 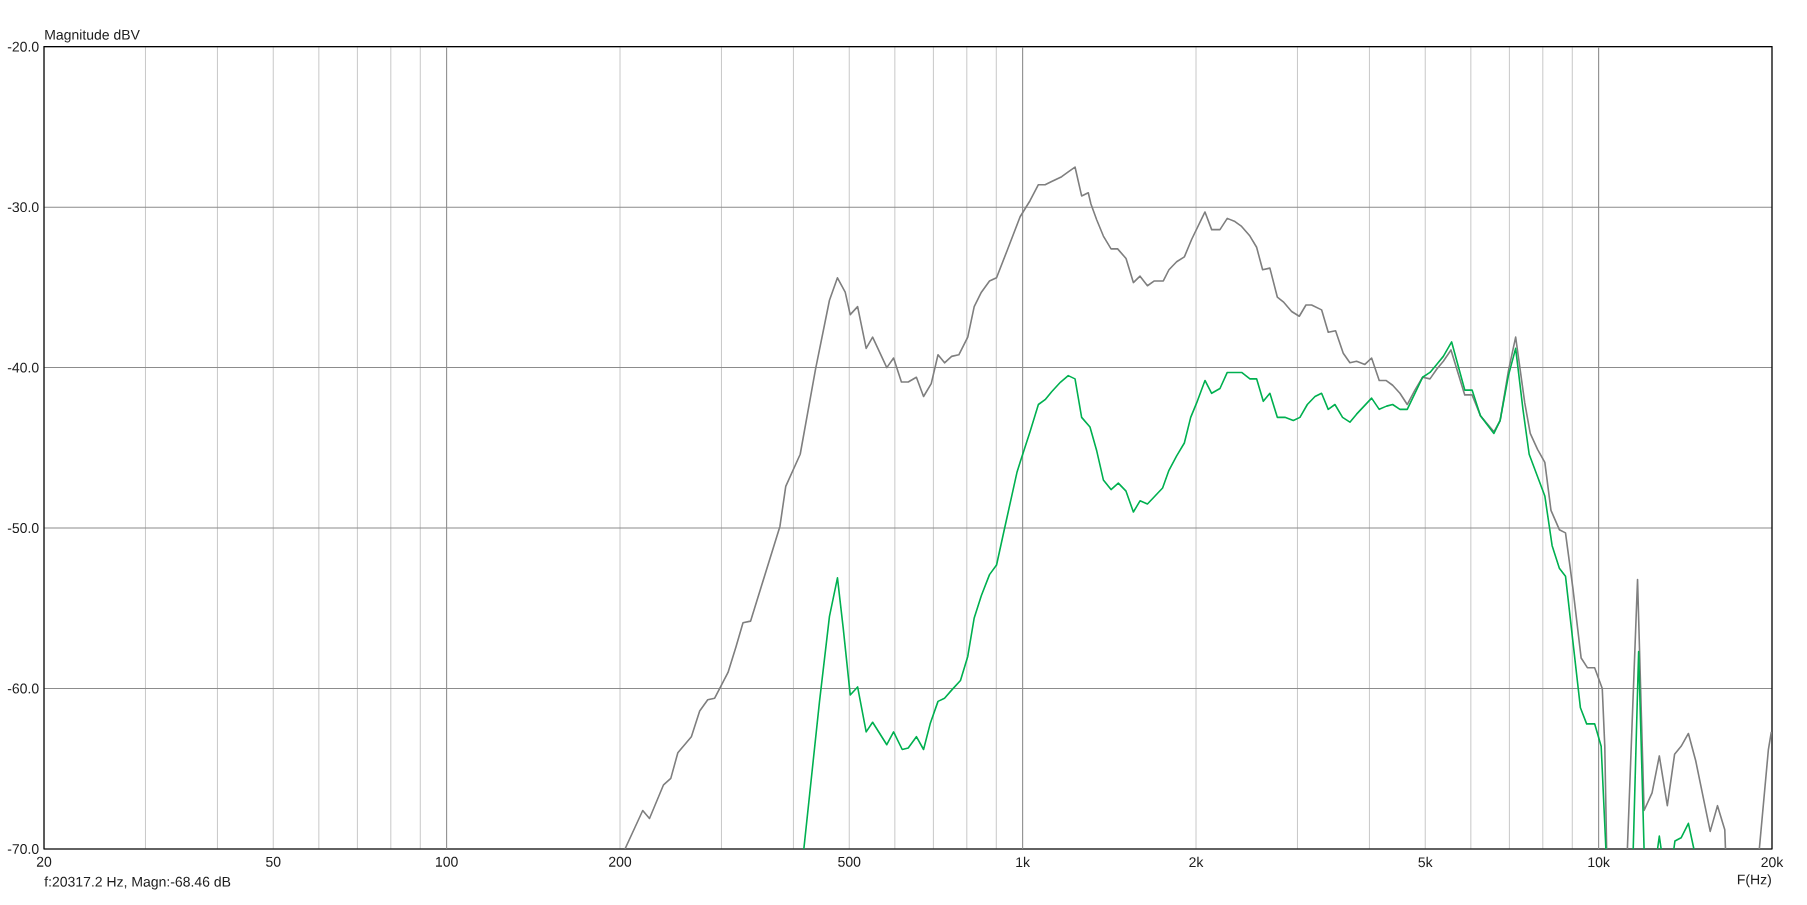 What do you see at coordinates (1772, 862) in the screenshot?
I see `x-tick-label: 20k` at bounding box center [1772, 862].